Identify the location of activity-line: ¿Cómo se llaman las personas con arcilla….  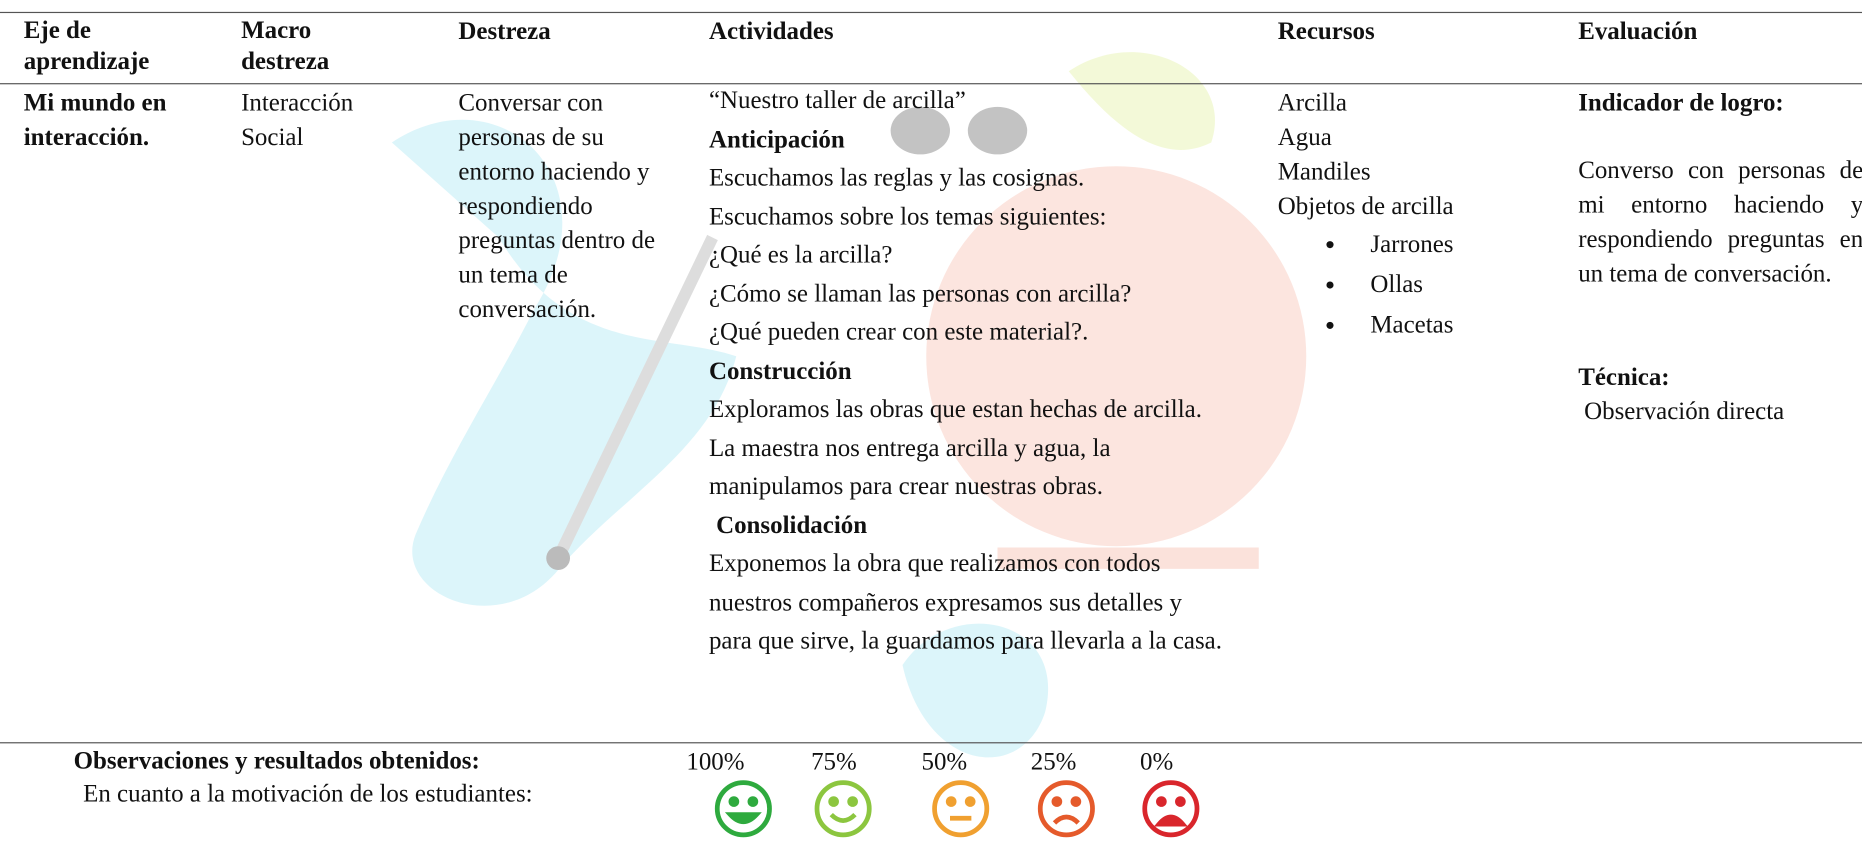
(920, 292).